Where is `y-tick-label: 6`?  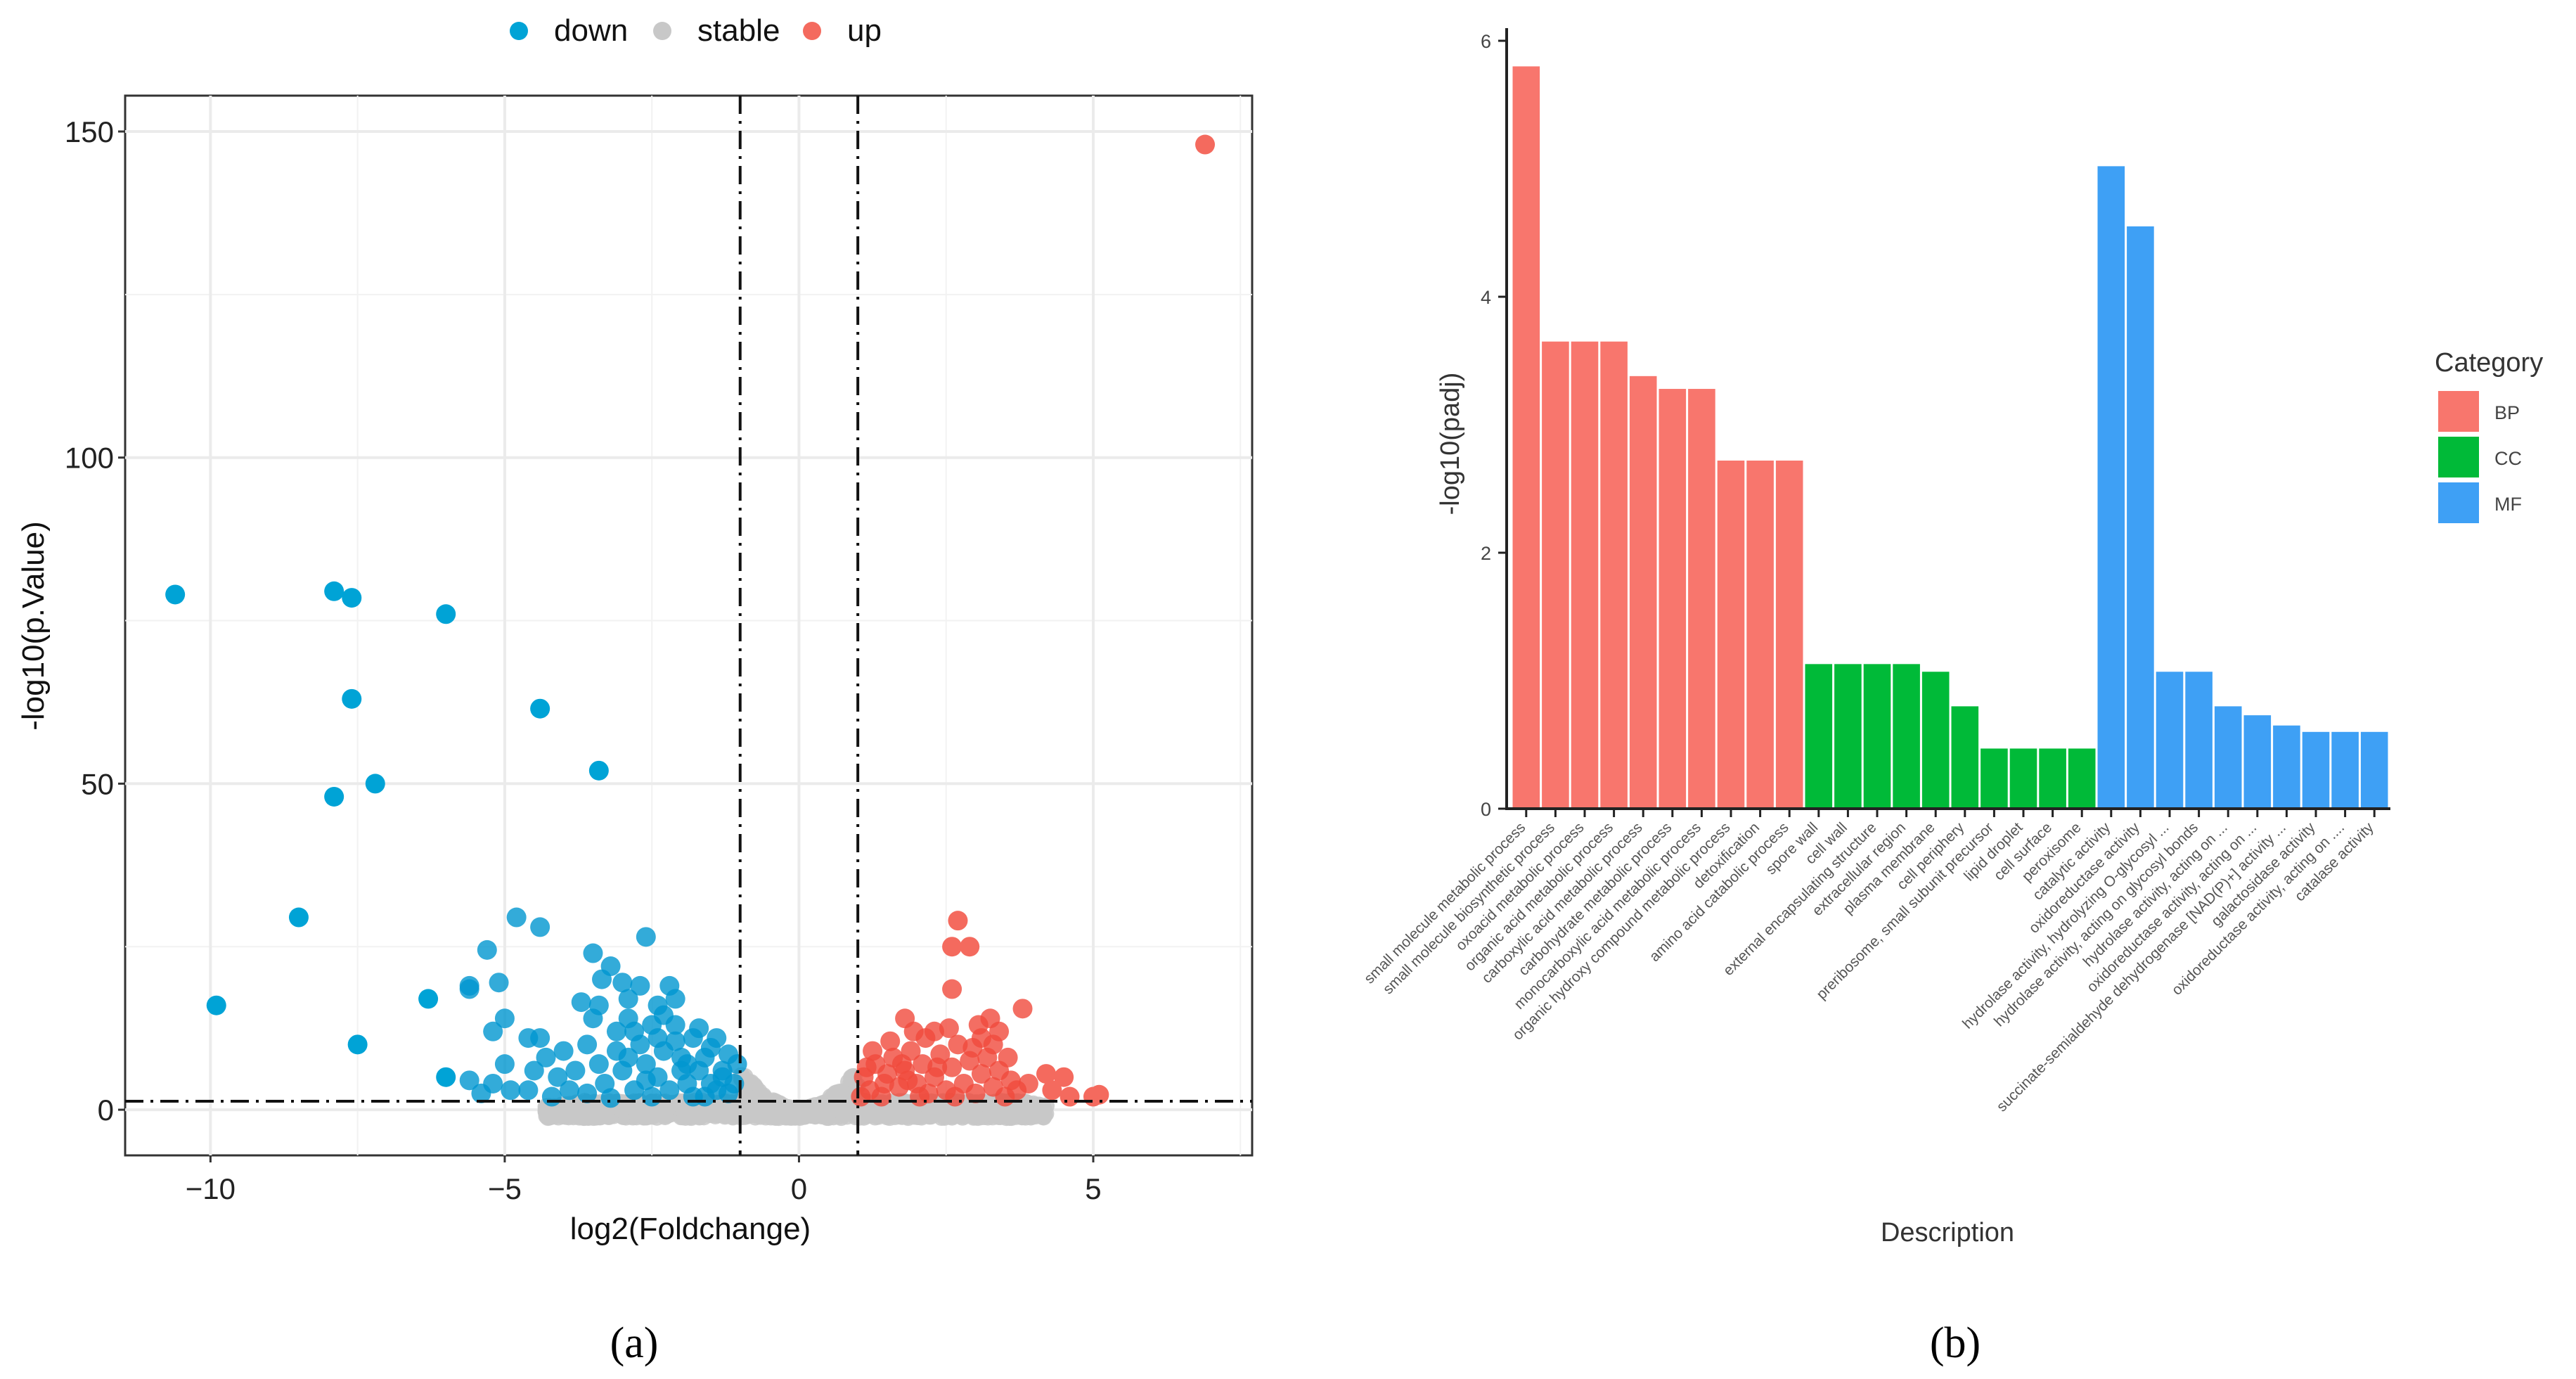 y-tick-label: 6 is located at coordinates (1486, 41).